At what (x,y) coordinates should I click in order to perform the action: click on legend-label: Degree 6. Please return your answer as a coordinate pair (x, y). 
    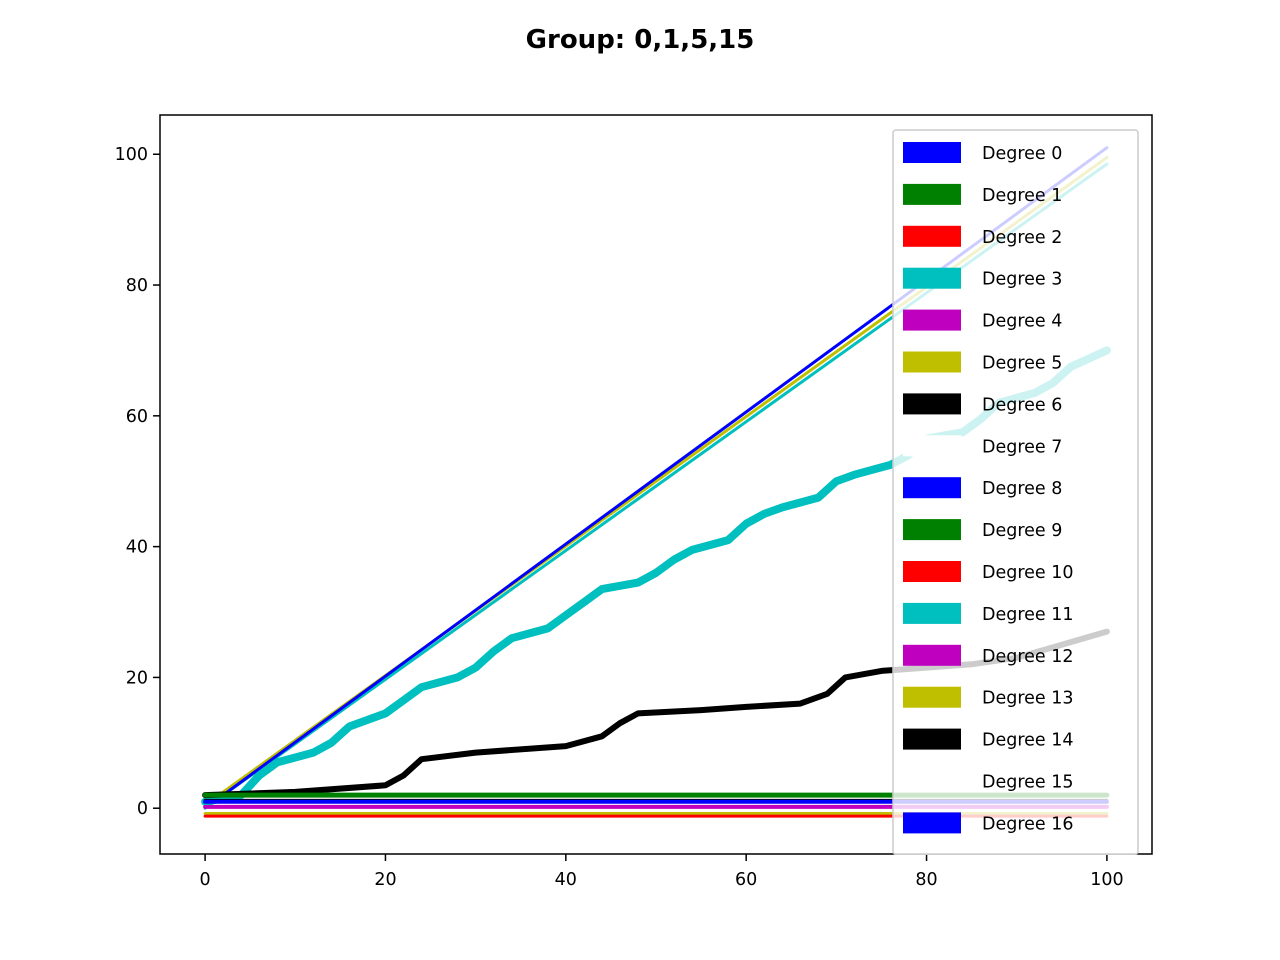
    Looking at the image, I should click on (1022, 405).